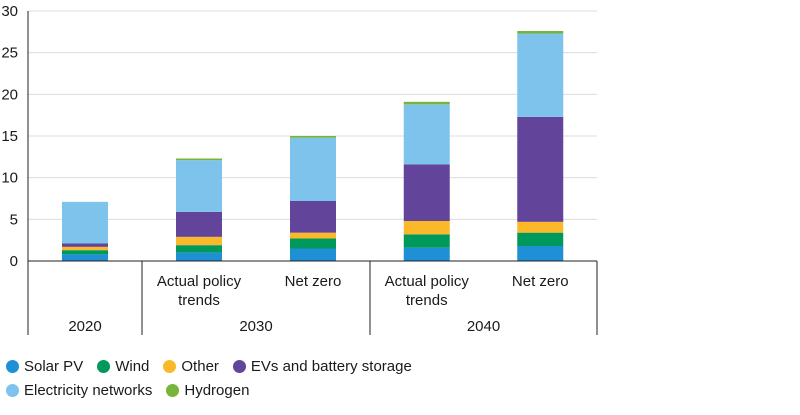 The image size is (800, 415). What do you see at coordinates (14, 261) in the screenshot?
I see `y-tick-label: 0` at bounding box center [14, 261].